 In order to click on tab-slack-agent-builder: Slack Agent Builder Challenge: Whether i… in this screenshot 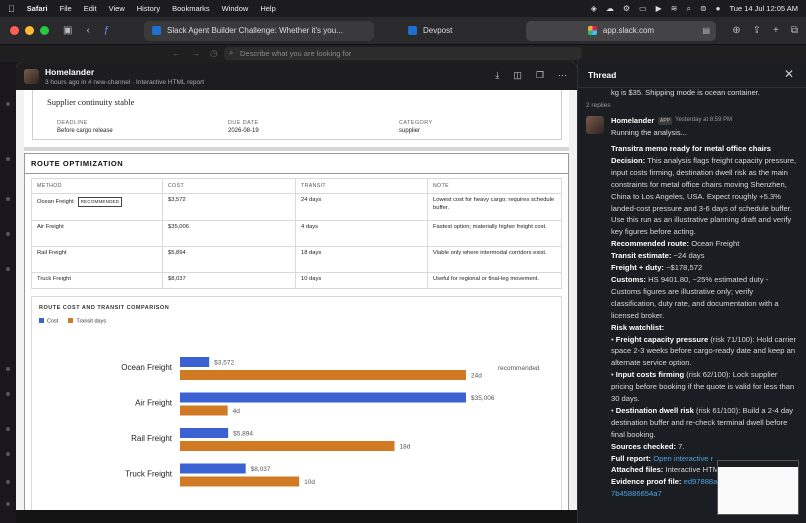, I will do `click(259, 30)`.